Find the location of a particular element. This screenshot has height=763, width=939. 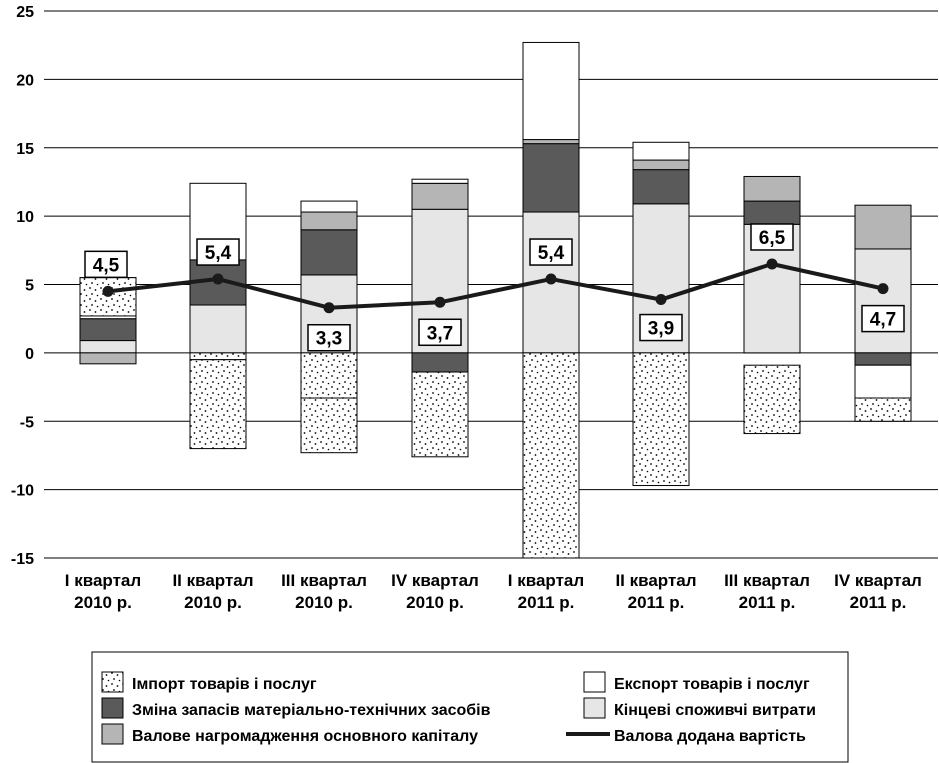

y-tick-label: 15 is located at coordinates (25, 149).